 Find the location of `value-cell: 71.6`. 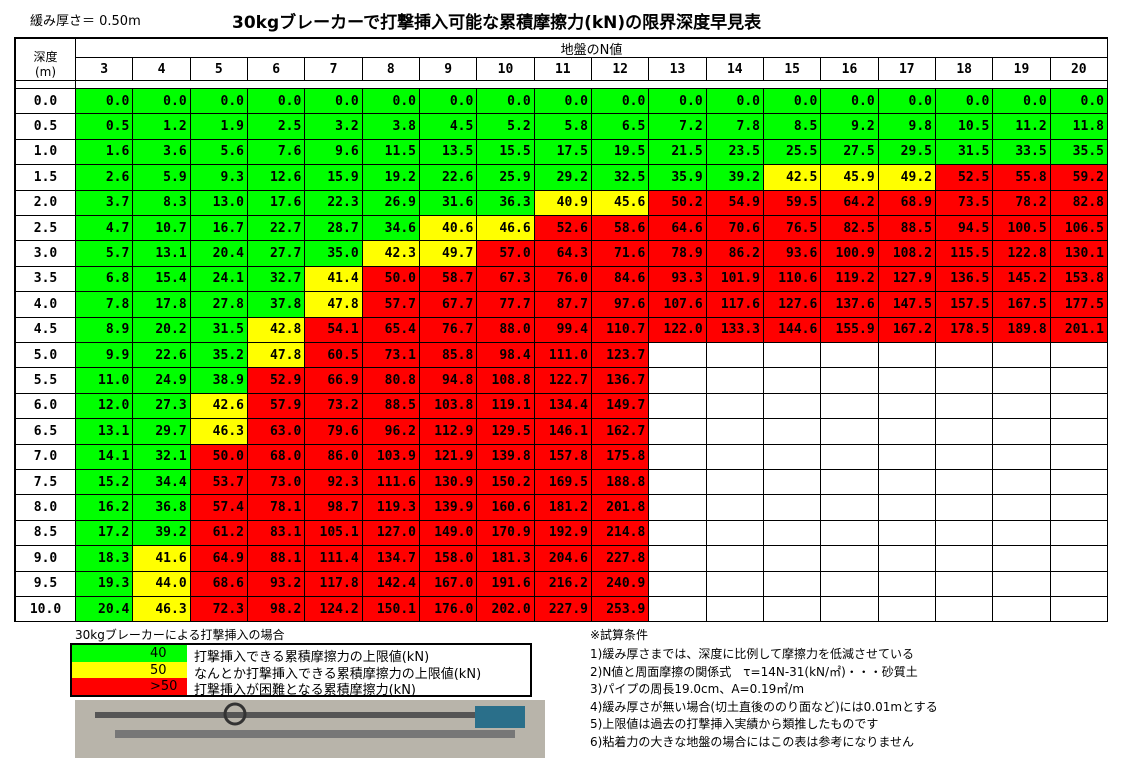

value-cell: 71.6 is located at coordinates (620, 253).